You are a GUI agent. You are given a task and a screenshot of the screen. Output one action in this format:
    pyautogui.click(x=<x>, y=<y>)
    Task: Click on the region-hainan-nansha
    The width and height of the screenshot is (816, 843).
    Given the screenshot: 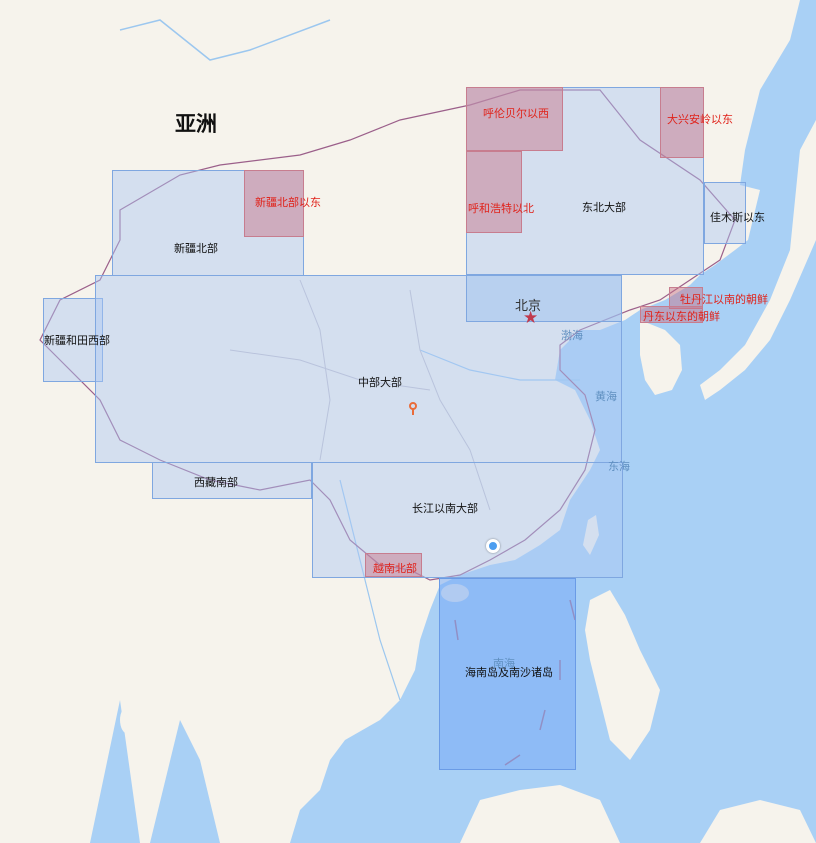 What is the action you would take?
    pyautogui.click(x=507, y=674)
    